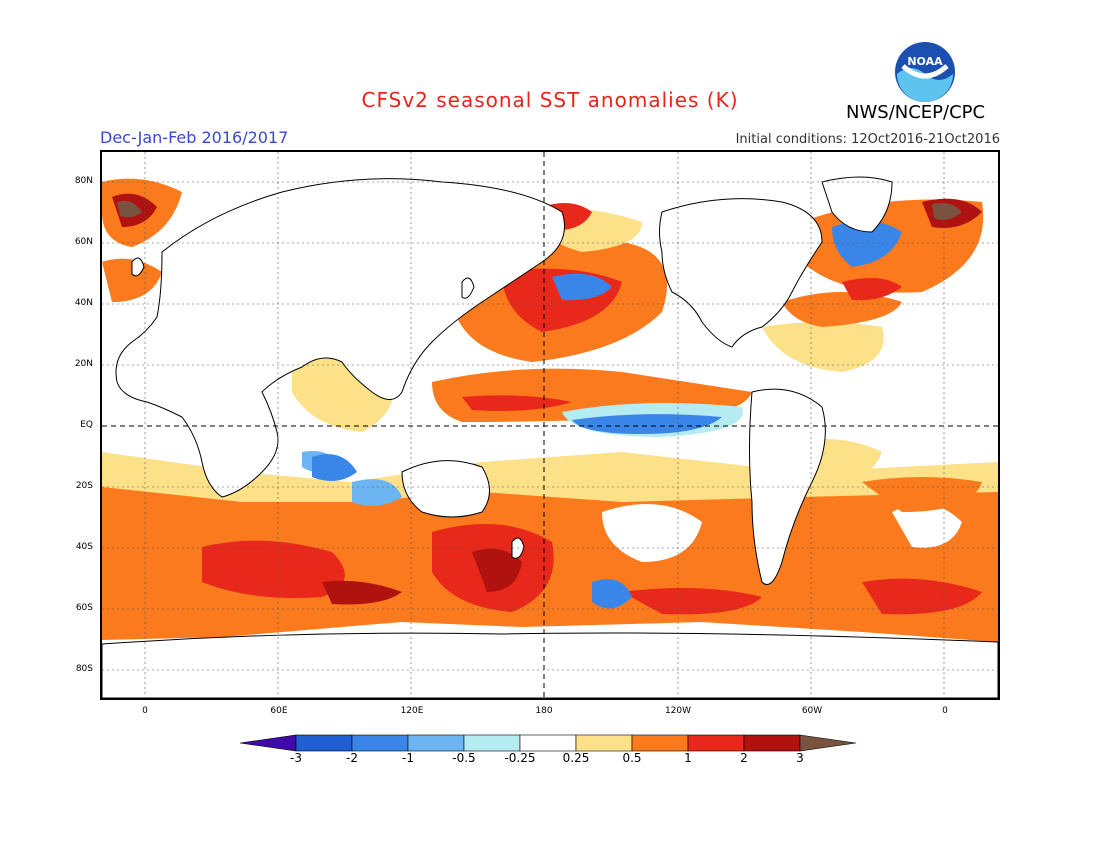 Image resolution: width=1100 pixels, height=850 pixels. Describe the element at coordinates (268, 743) in the screenshot. I see `colorbar-under-triangle` at that location.